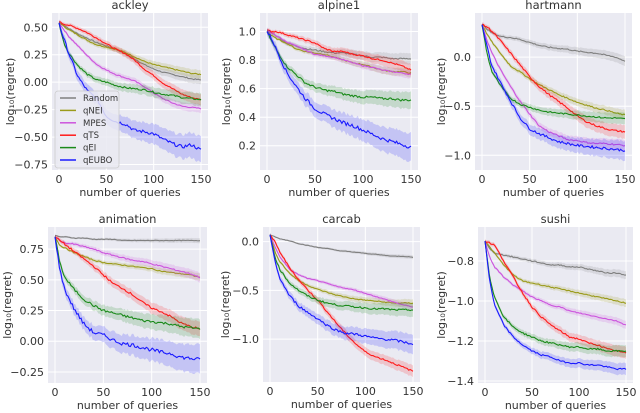  I want to click on legend-label-qNEI: qNEI, so click(93, 111).